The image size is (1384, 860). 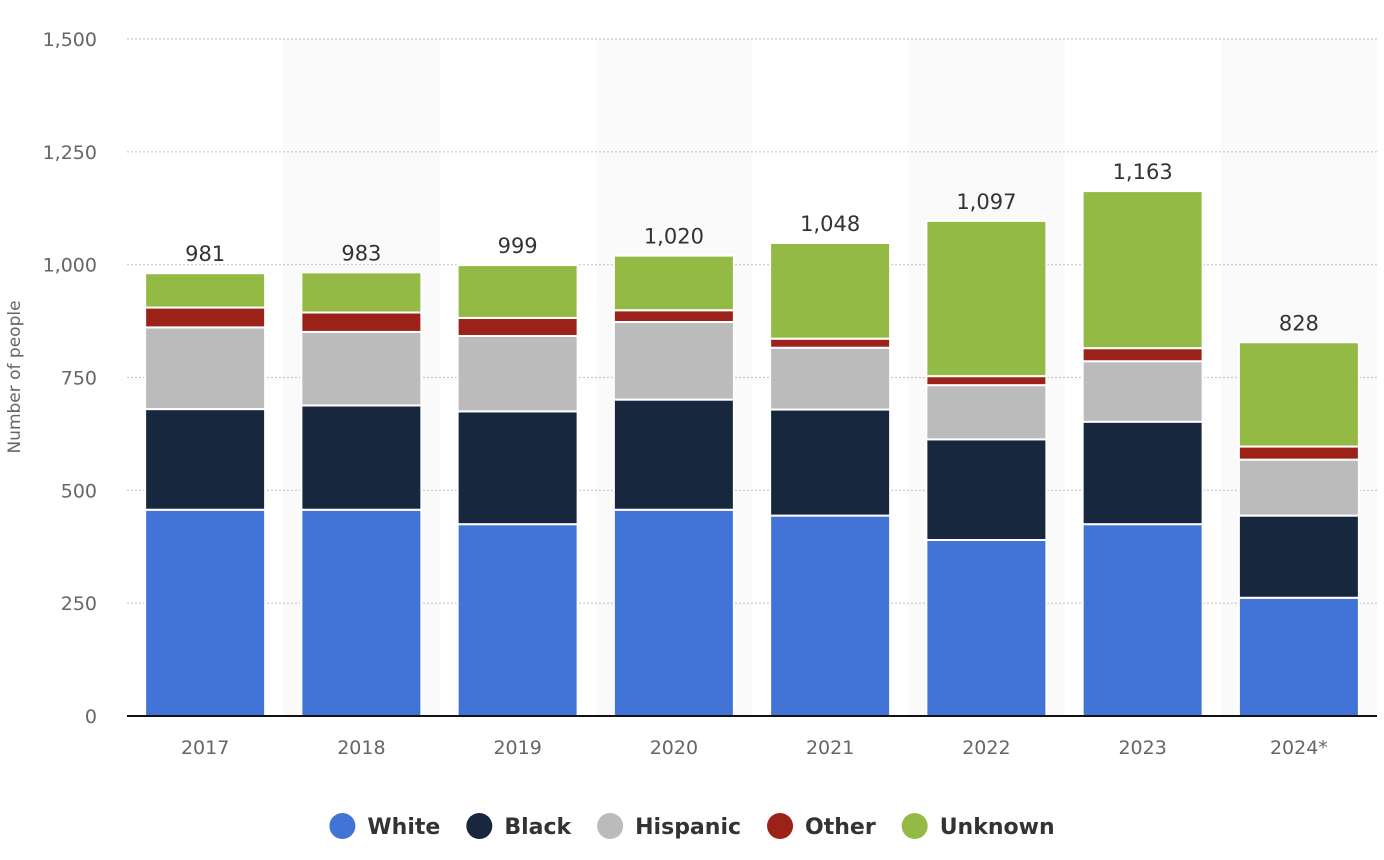 I want to click on total-label: 981, so click(x=205, y=254).